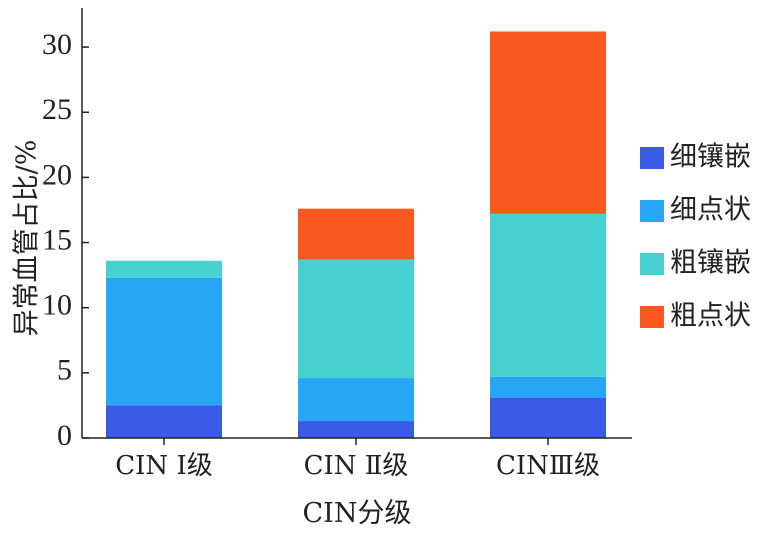 The height and width of the screenshot is (534, 766). Describe the element at coordinates (27, 238) in the screenshot. I see `y-axis-title: 异常血管占比/%` at that location.